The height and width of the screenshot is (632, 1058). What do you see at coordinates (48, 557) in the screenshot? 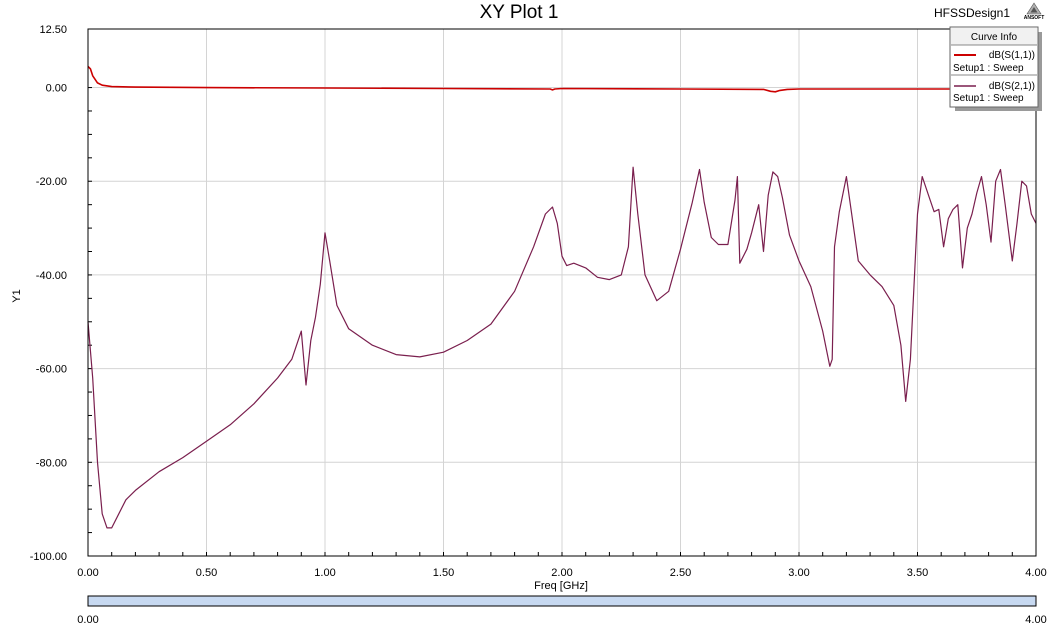
I see `y-tick-label: -100.00` at bounding box center [48, 557].